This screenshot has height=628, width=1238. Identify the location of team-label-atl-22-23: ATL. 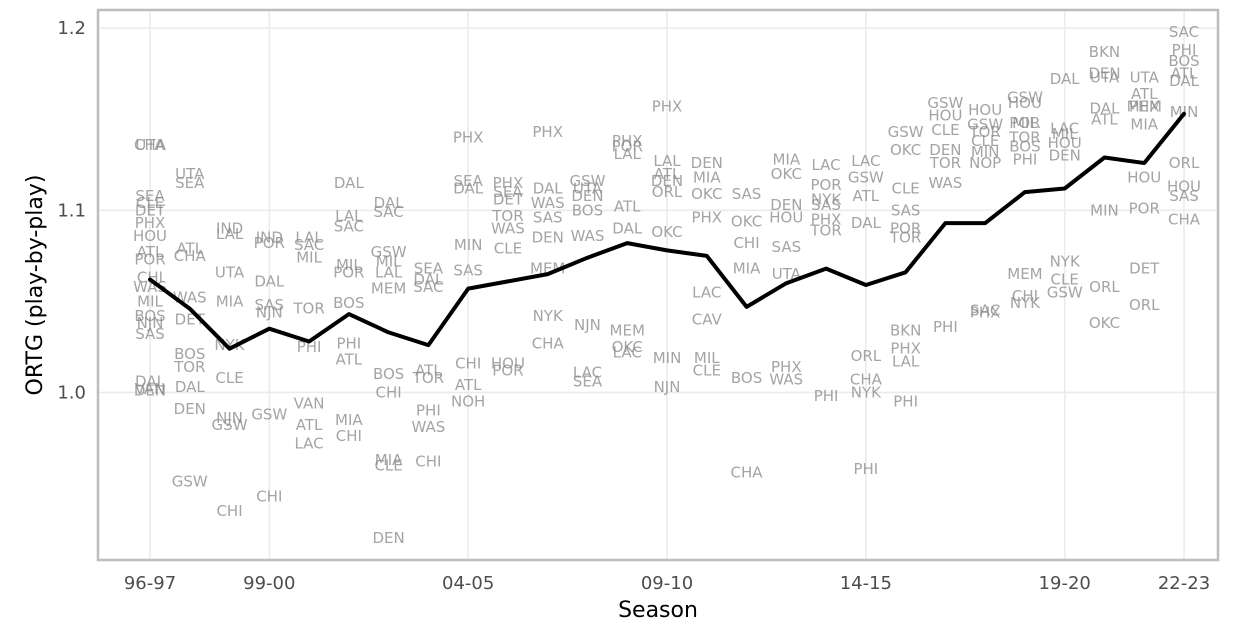
(1184, 74).